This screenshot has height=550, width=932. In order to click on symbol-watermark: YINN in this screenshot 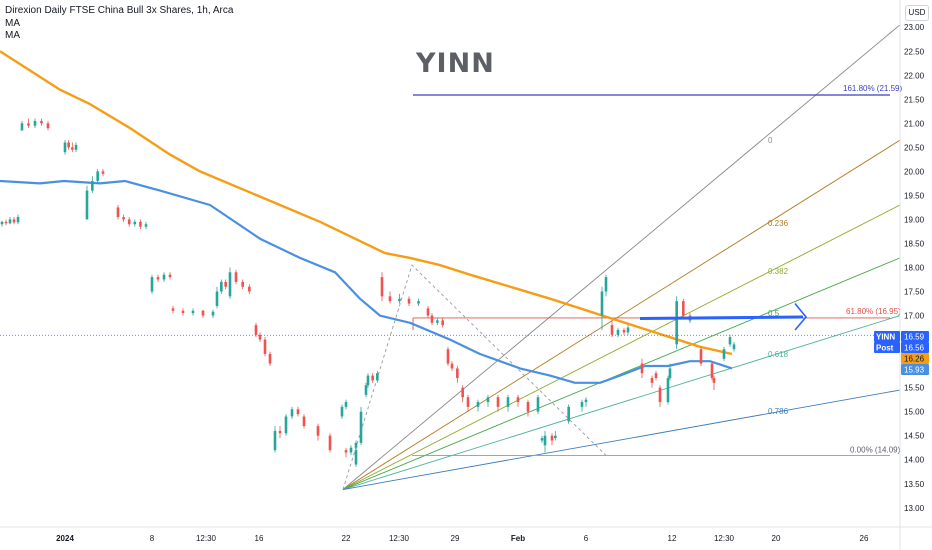, I will do `click(455, 63)`.